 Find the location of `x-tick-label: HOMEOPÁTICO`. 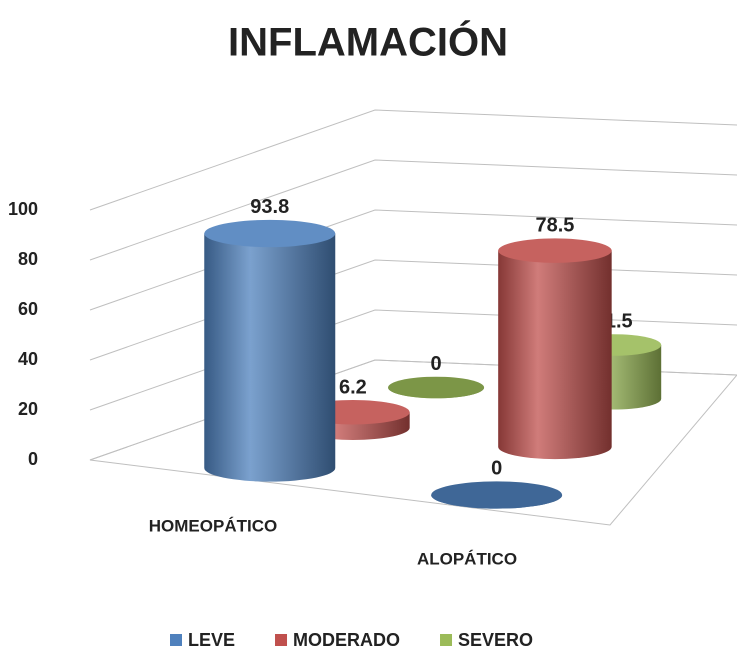

x-tick-label: HOMEOPÁTICO is located at coordinates (213, 525).